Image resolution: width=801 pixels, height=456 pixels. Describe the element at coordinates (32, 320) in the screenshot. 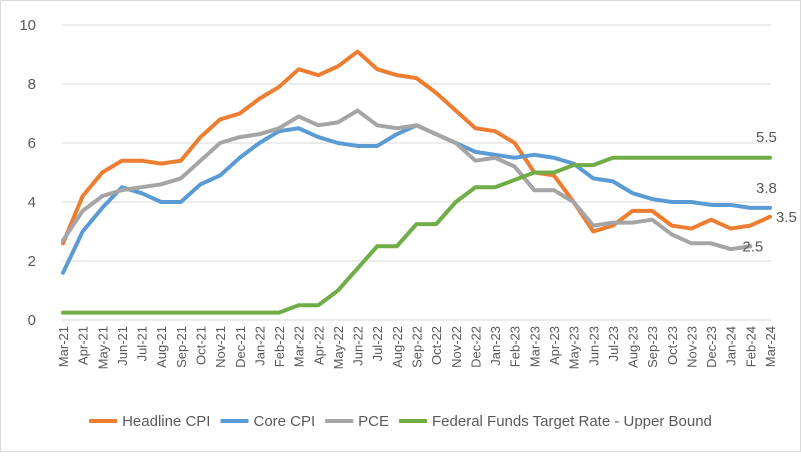

I see `y-tick-label-0: 0` at that location.